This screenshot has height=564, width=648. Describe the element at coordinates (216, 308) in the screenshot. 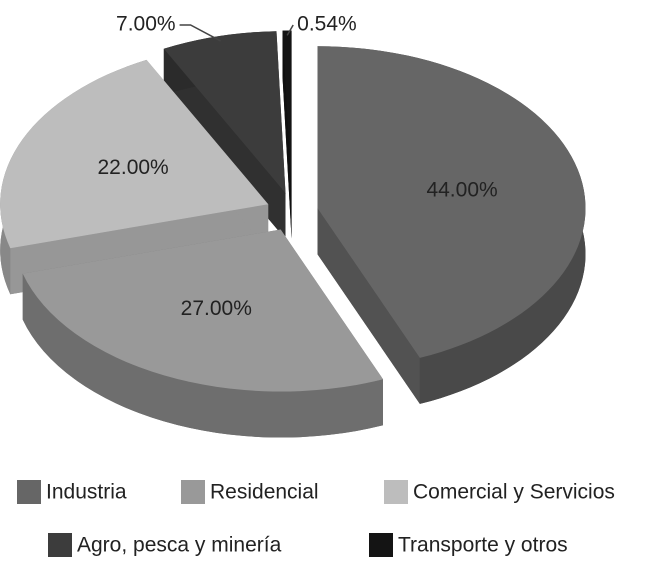

I see `data-label: 27.00%` at that location.